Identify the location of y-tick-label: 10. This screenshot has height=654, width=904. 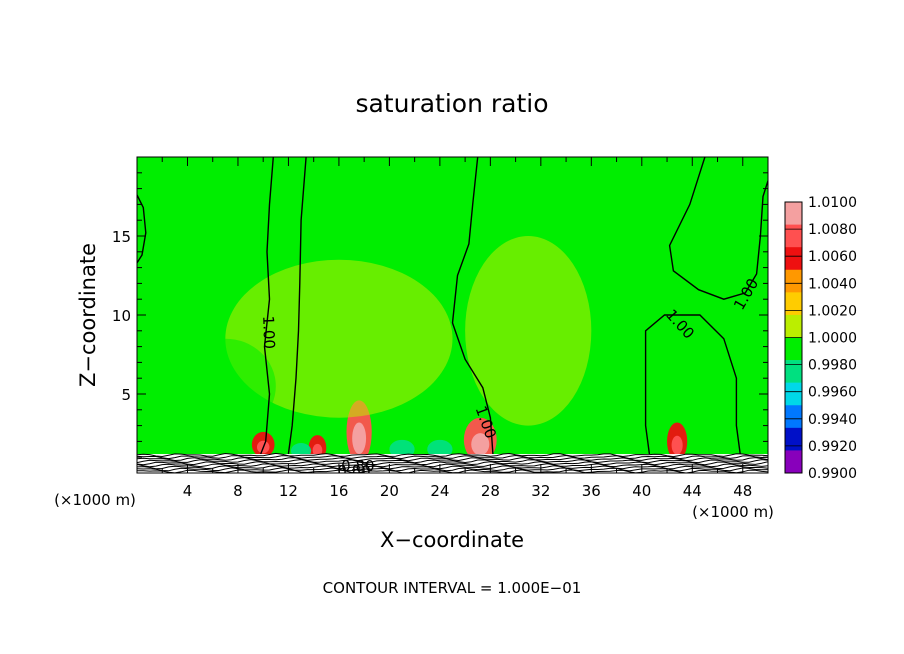
(121, 316).